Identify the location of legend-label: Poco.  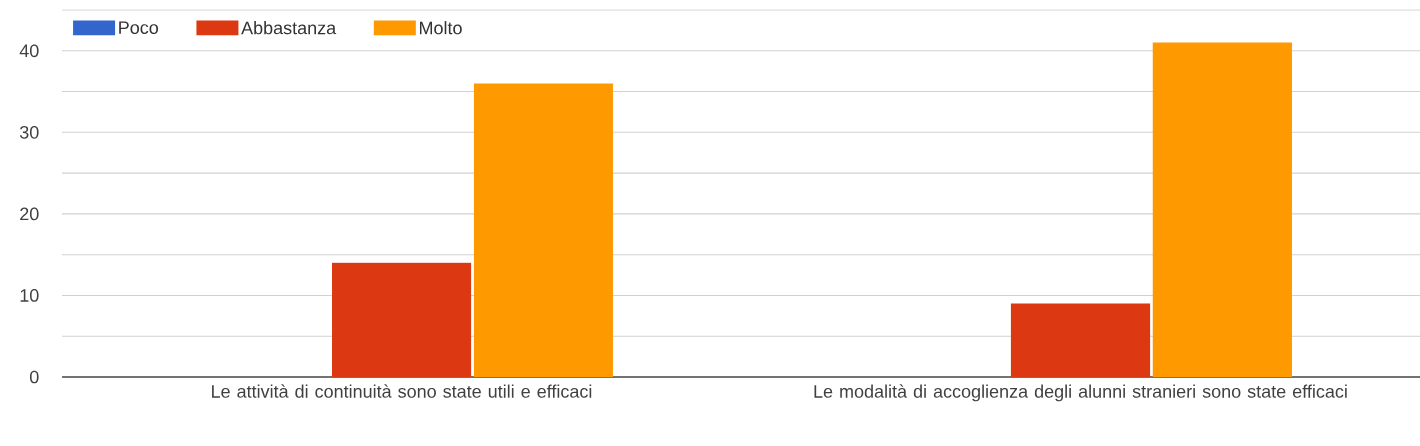
(139, 27).